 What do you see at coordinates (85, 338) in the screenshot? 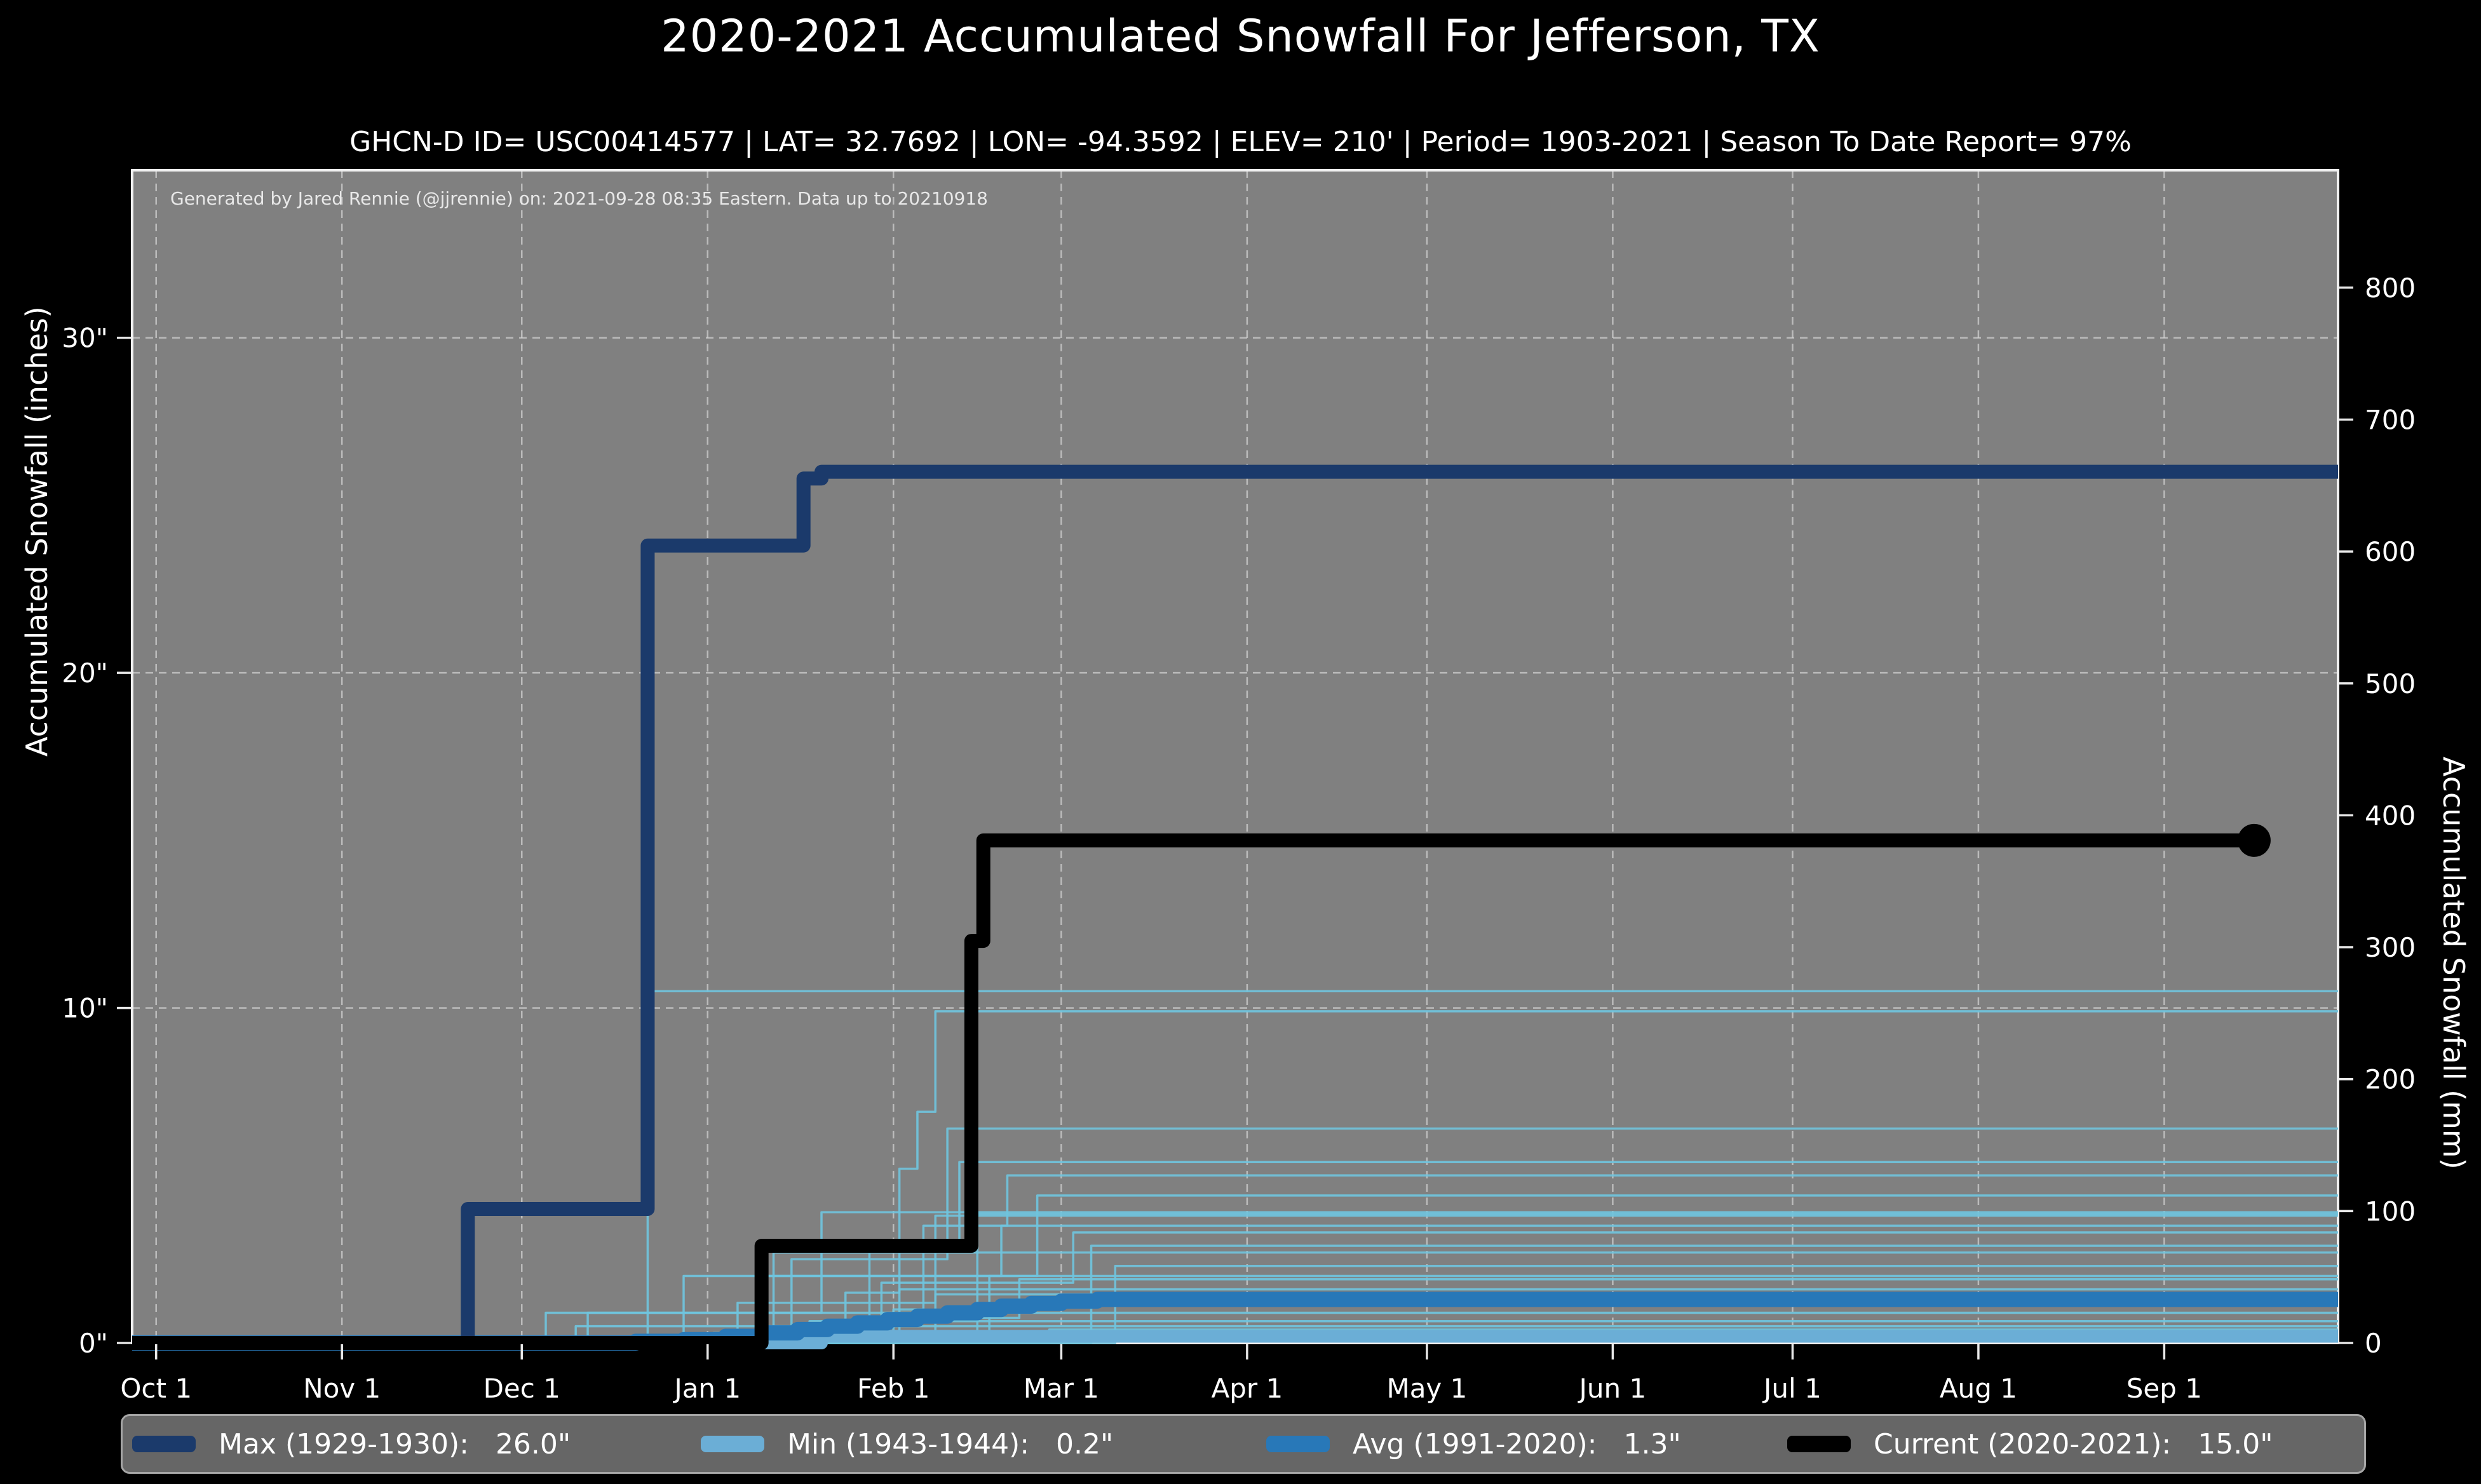
I see `y-tick-label-inches: 30"` at bounding box center [85, 338].